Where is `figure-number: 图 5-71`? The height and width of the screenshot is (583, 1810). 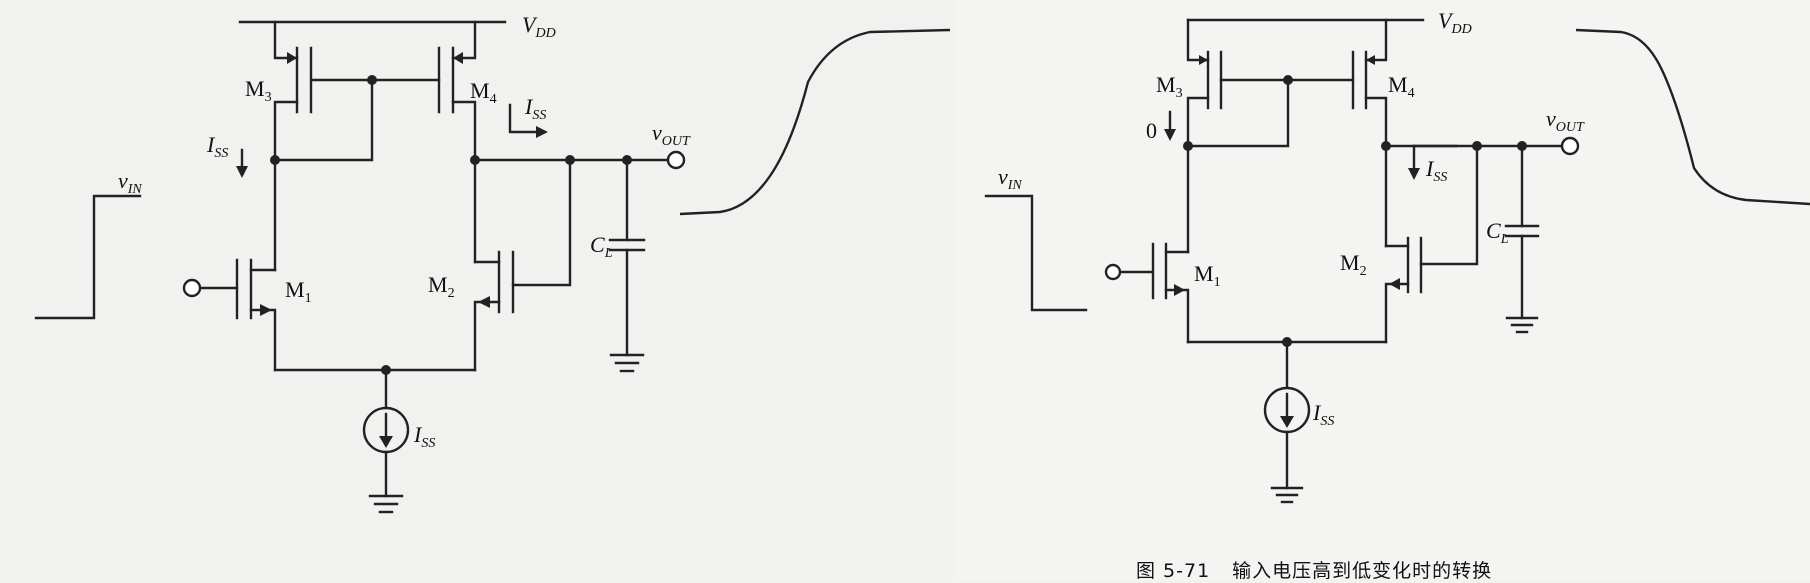
figure-number: 图 5-71 is located at coordinates (1173, 571).